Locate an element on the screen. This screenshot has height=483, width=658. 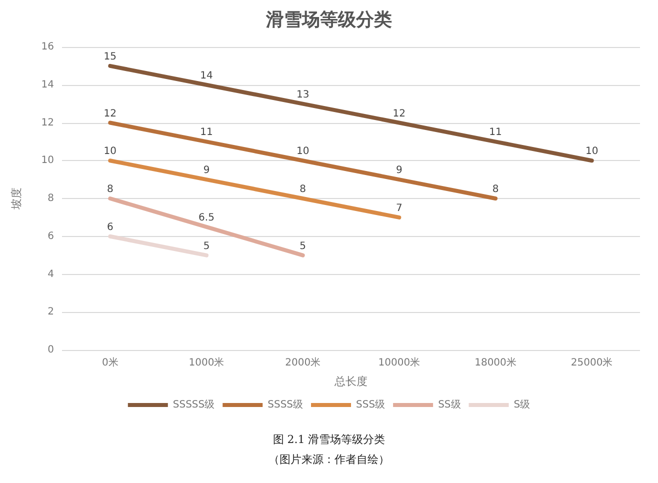
data-label: 7 is located at coordinates (399, 208).